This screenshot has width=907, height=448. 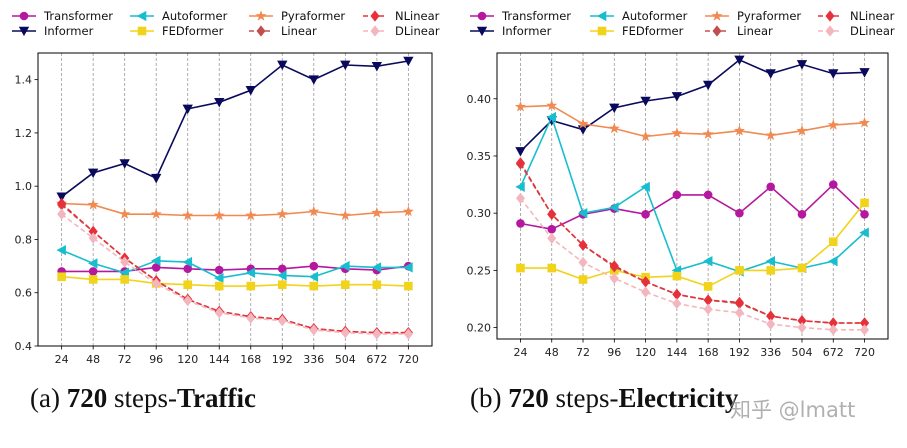 I want to click on legend-item-pyraformer: Pyraformer, so click(x=753, y=16).